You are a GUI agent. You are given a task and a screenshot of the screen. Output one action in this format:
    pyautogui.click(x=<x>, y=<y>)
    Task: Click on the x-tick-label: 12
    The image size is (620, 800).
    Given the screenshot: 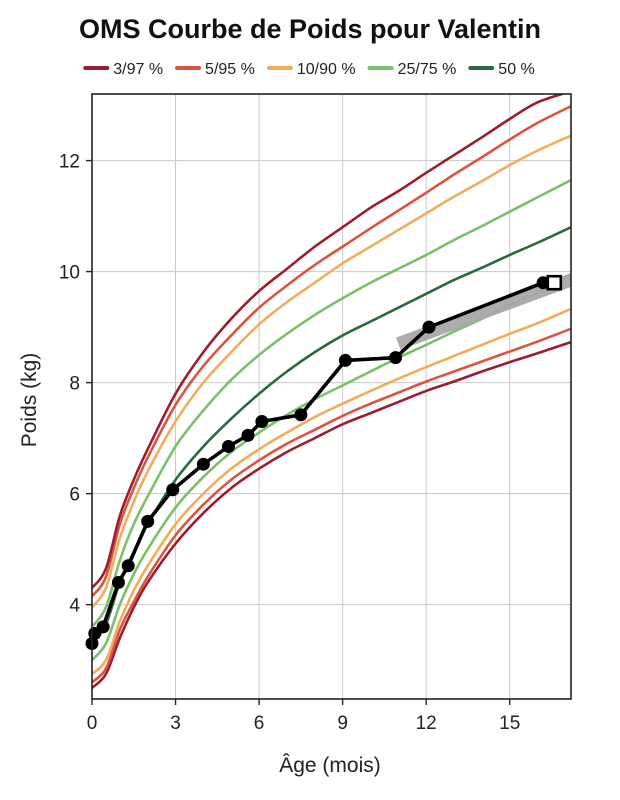 What is the action you would take?
    pyautogui.click(x=426, y=723)
    